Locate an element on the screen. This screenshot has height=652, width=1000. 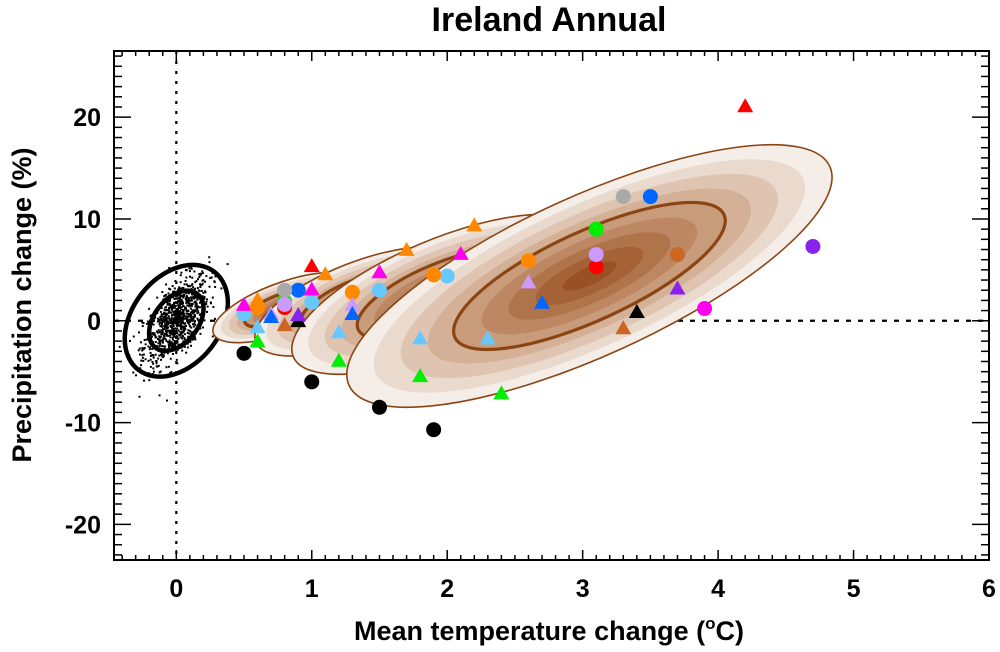
y-axis-label: Precipitation change (%) is located at coordinates (22, 304).